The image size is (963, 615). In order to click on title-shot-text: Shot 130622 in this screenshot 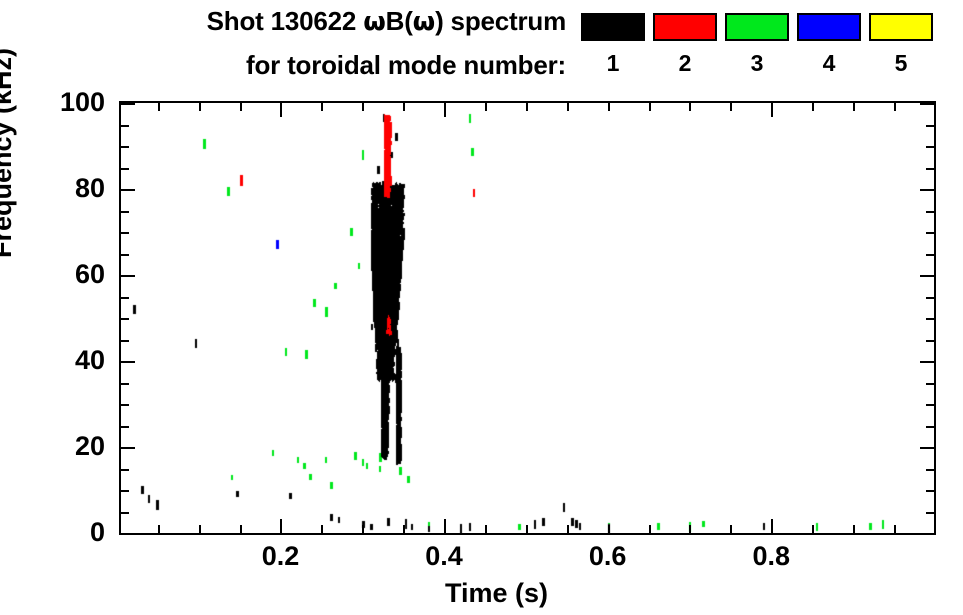, I will do `click(285, 21)`.